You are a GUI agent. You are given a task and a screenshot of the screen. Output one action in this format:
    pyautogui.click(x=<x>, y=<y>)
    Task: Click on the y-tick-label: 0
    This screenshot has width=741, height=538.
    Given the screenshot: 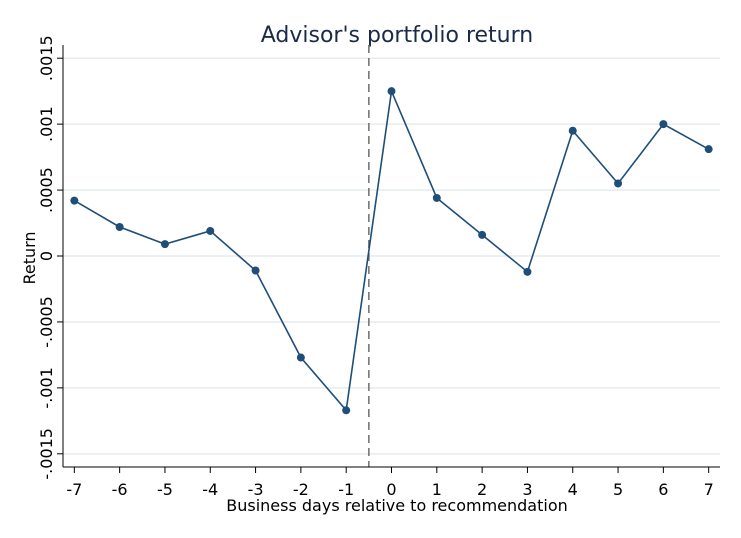 What is the action you would take?
    pyautogui.click(x=46, y=256)
    